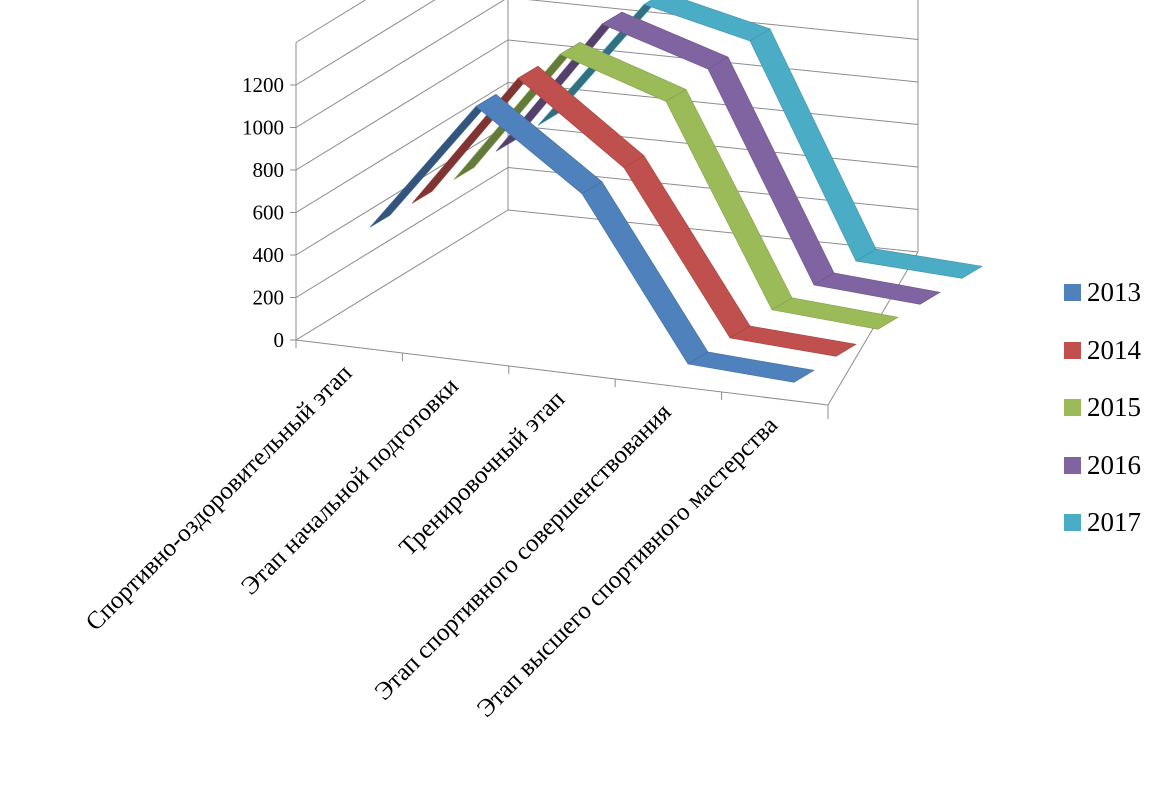 The height and width of the screenshot is (808, 1156). I want to click on legend-item: 2014, so click(1102, 351).